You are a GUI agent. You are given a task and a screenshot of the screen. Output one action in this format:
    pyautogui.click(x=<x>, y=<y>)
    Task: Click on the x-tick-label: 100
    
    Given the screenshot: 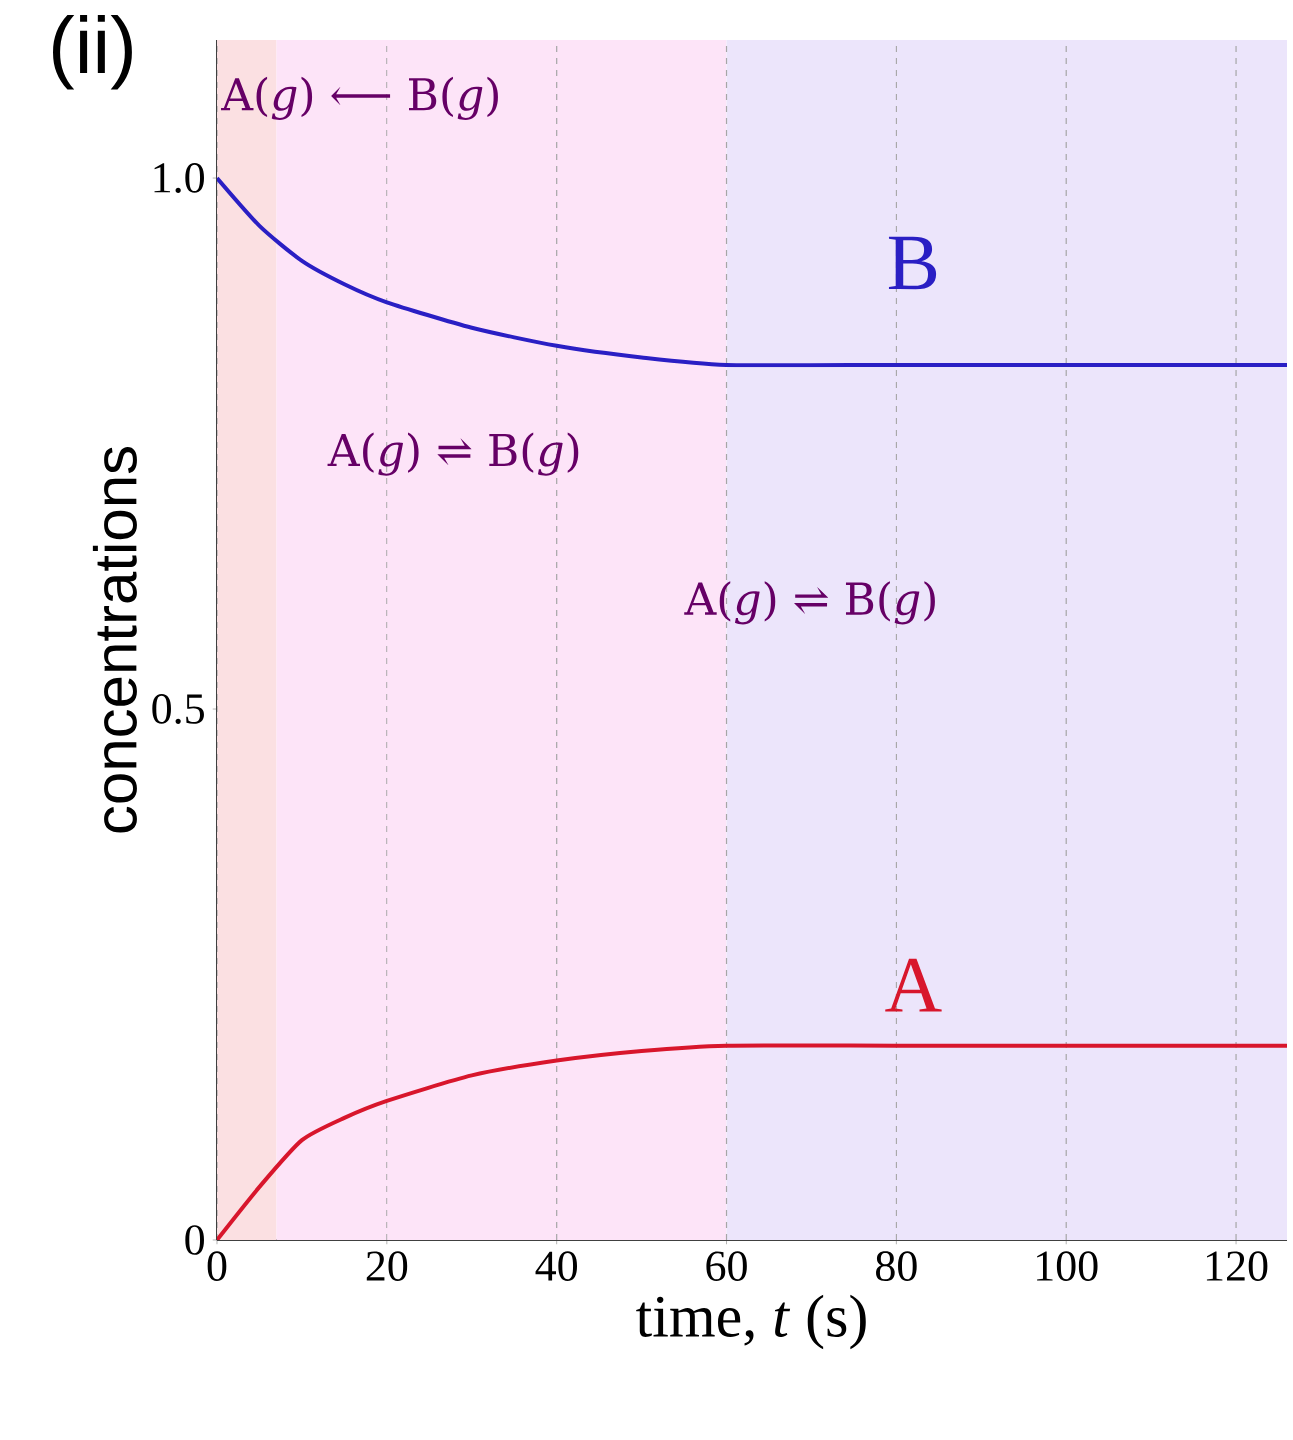 What is the action you would take?
    pyautogui.click(x=1067, y=1266)
    